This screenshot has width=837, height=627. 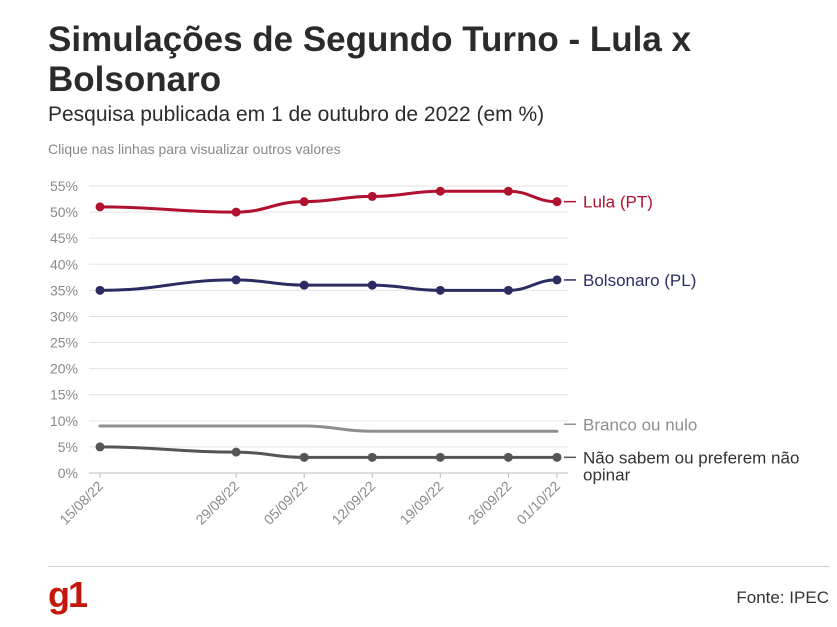 I want to click on y-tick-label: 50%, so click(x=64, y=212).